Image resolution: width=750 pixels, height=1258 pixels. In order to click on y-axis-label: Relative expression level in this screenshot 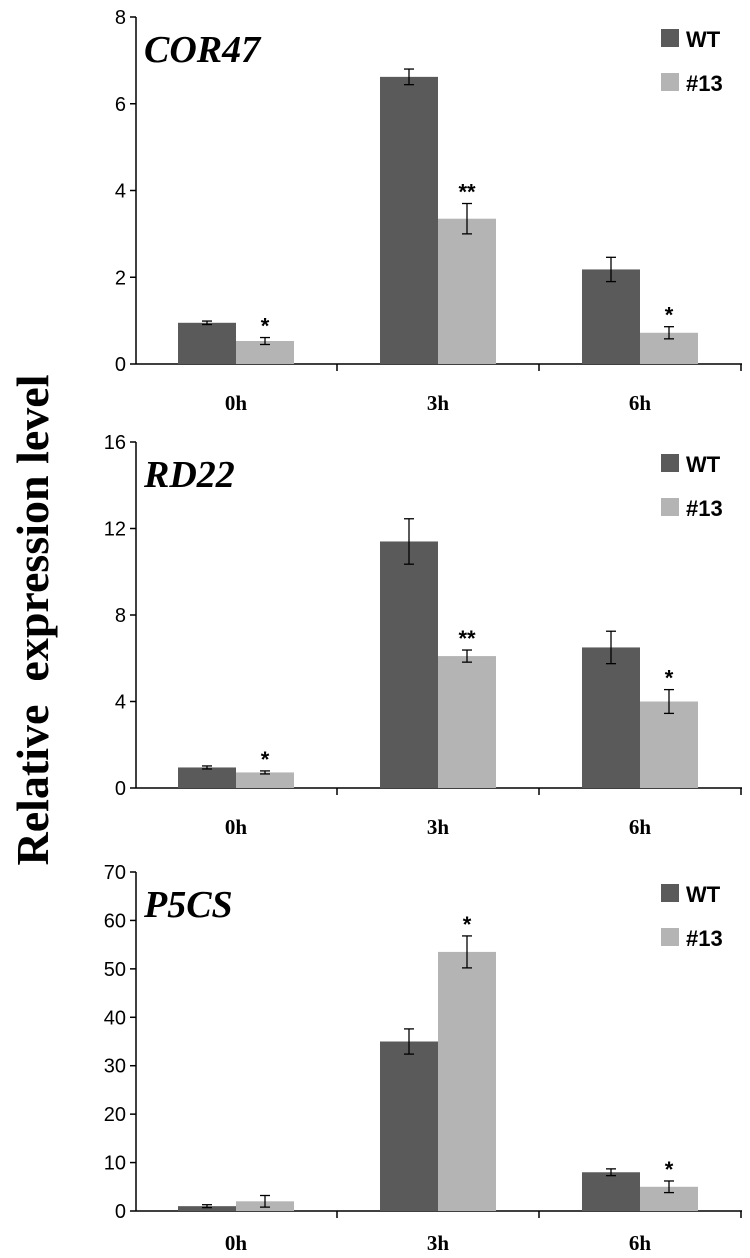, I will do `click(32, 620)`.